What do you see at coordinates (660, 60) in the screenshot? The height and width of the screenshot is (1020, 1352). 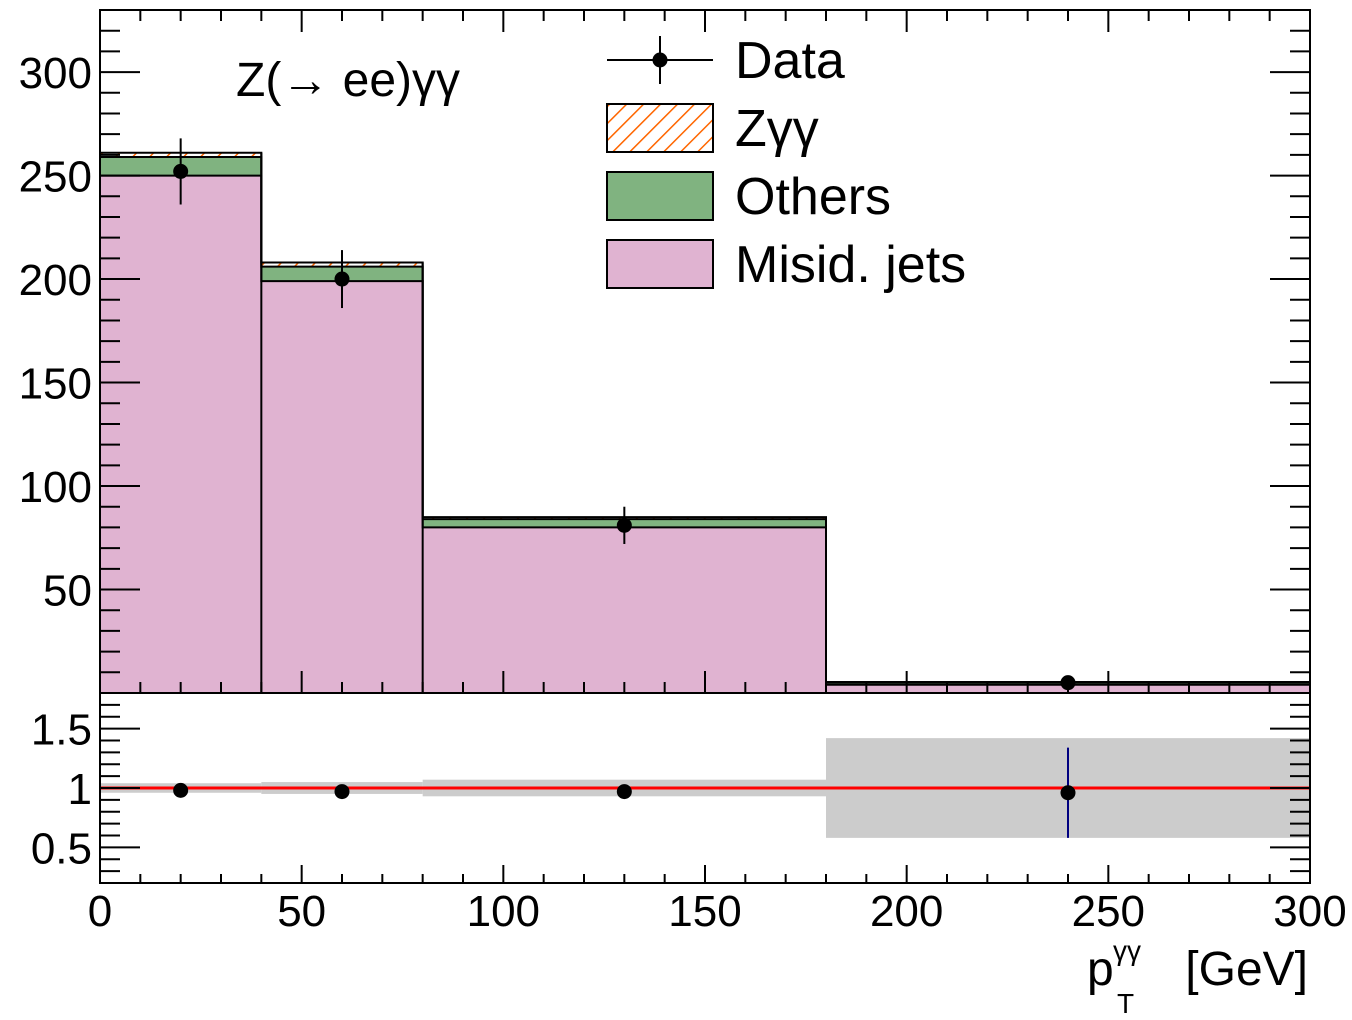 I see `legend-marker-point` at bounding box center [660, 60].